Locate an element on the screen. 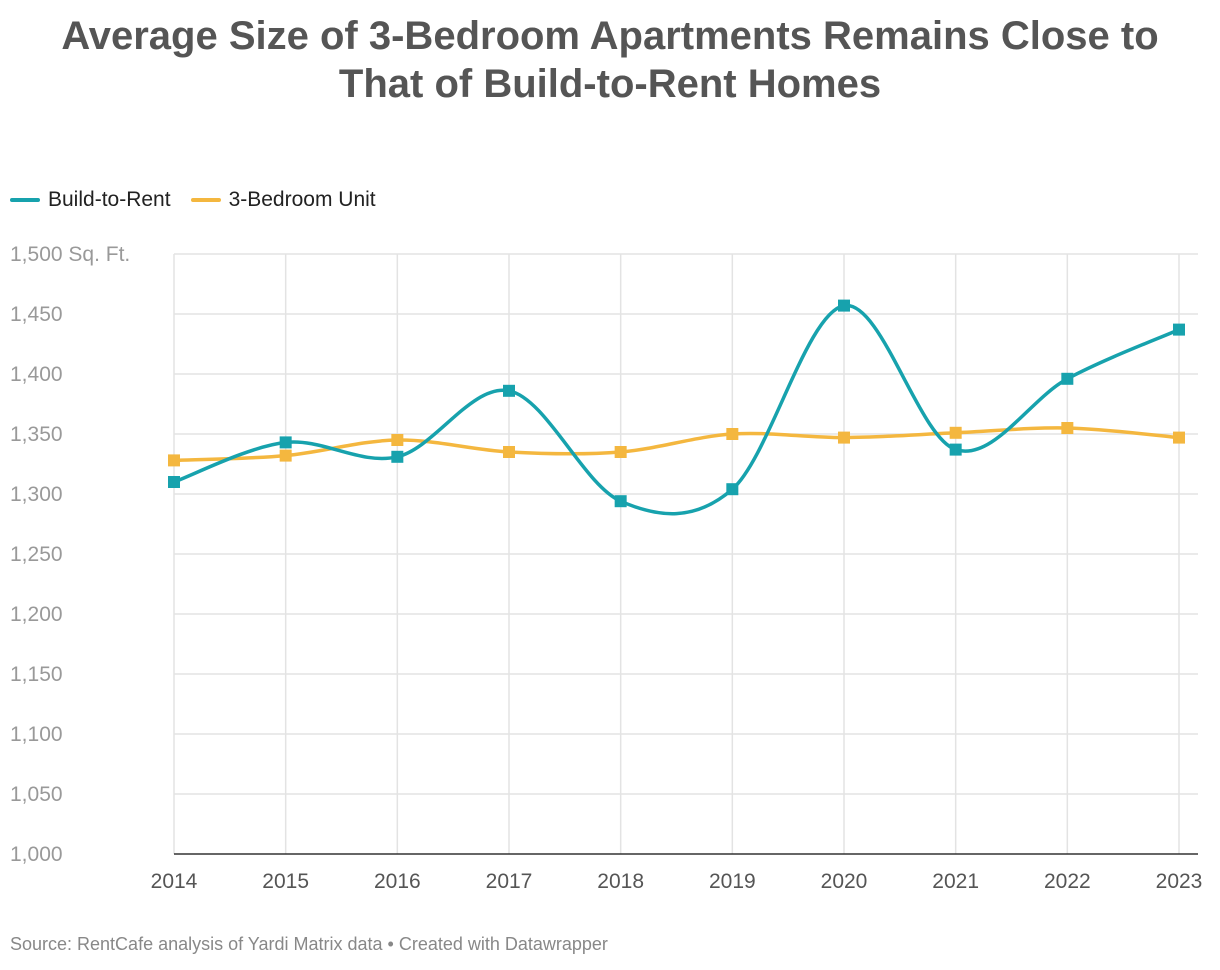  y-tick-label-1200: 1,200 is located at coordinates (36, 614).